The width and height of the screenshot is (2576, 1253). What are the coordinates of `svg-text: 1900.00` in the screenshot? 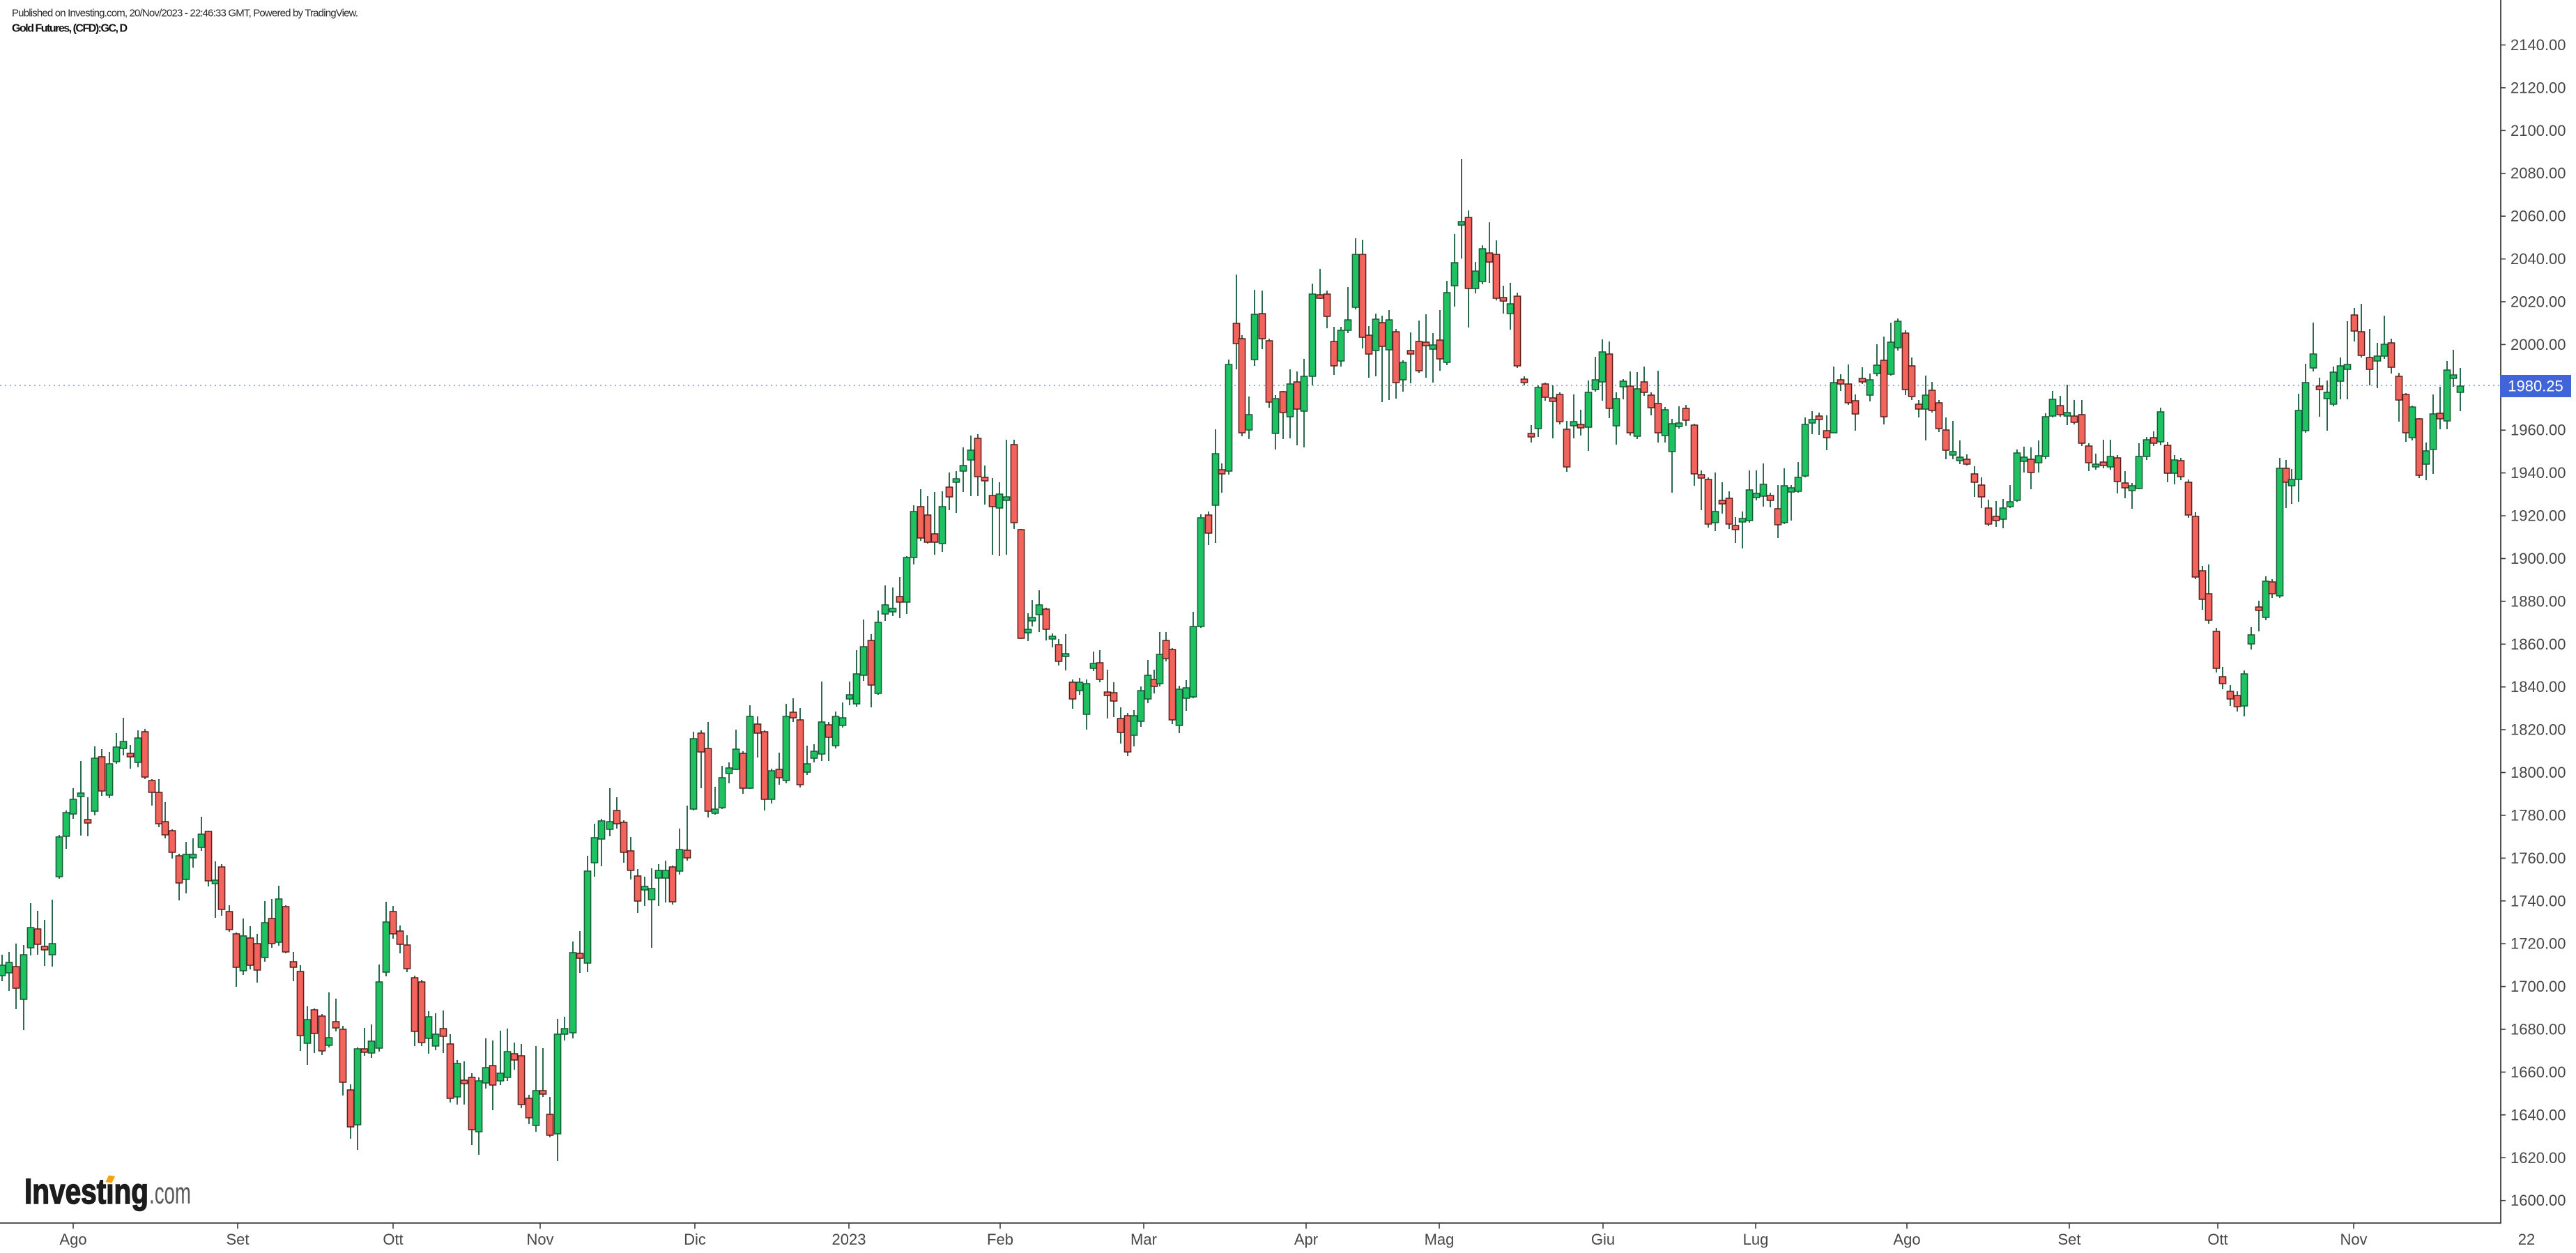 It's located at (2538, 558).